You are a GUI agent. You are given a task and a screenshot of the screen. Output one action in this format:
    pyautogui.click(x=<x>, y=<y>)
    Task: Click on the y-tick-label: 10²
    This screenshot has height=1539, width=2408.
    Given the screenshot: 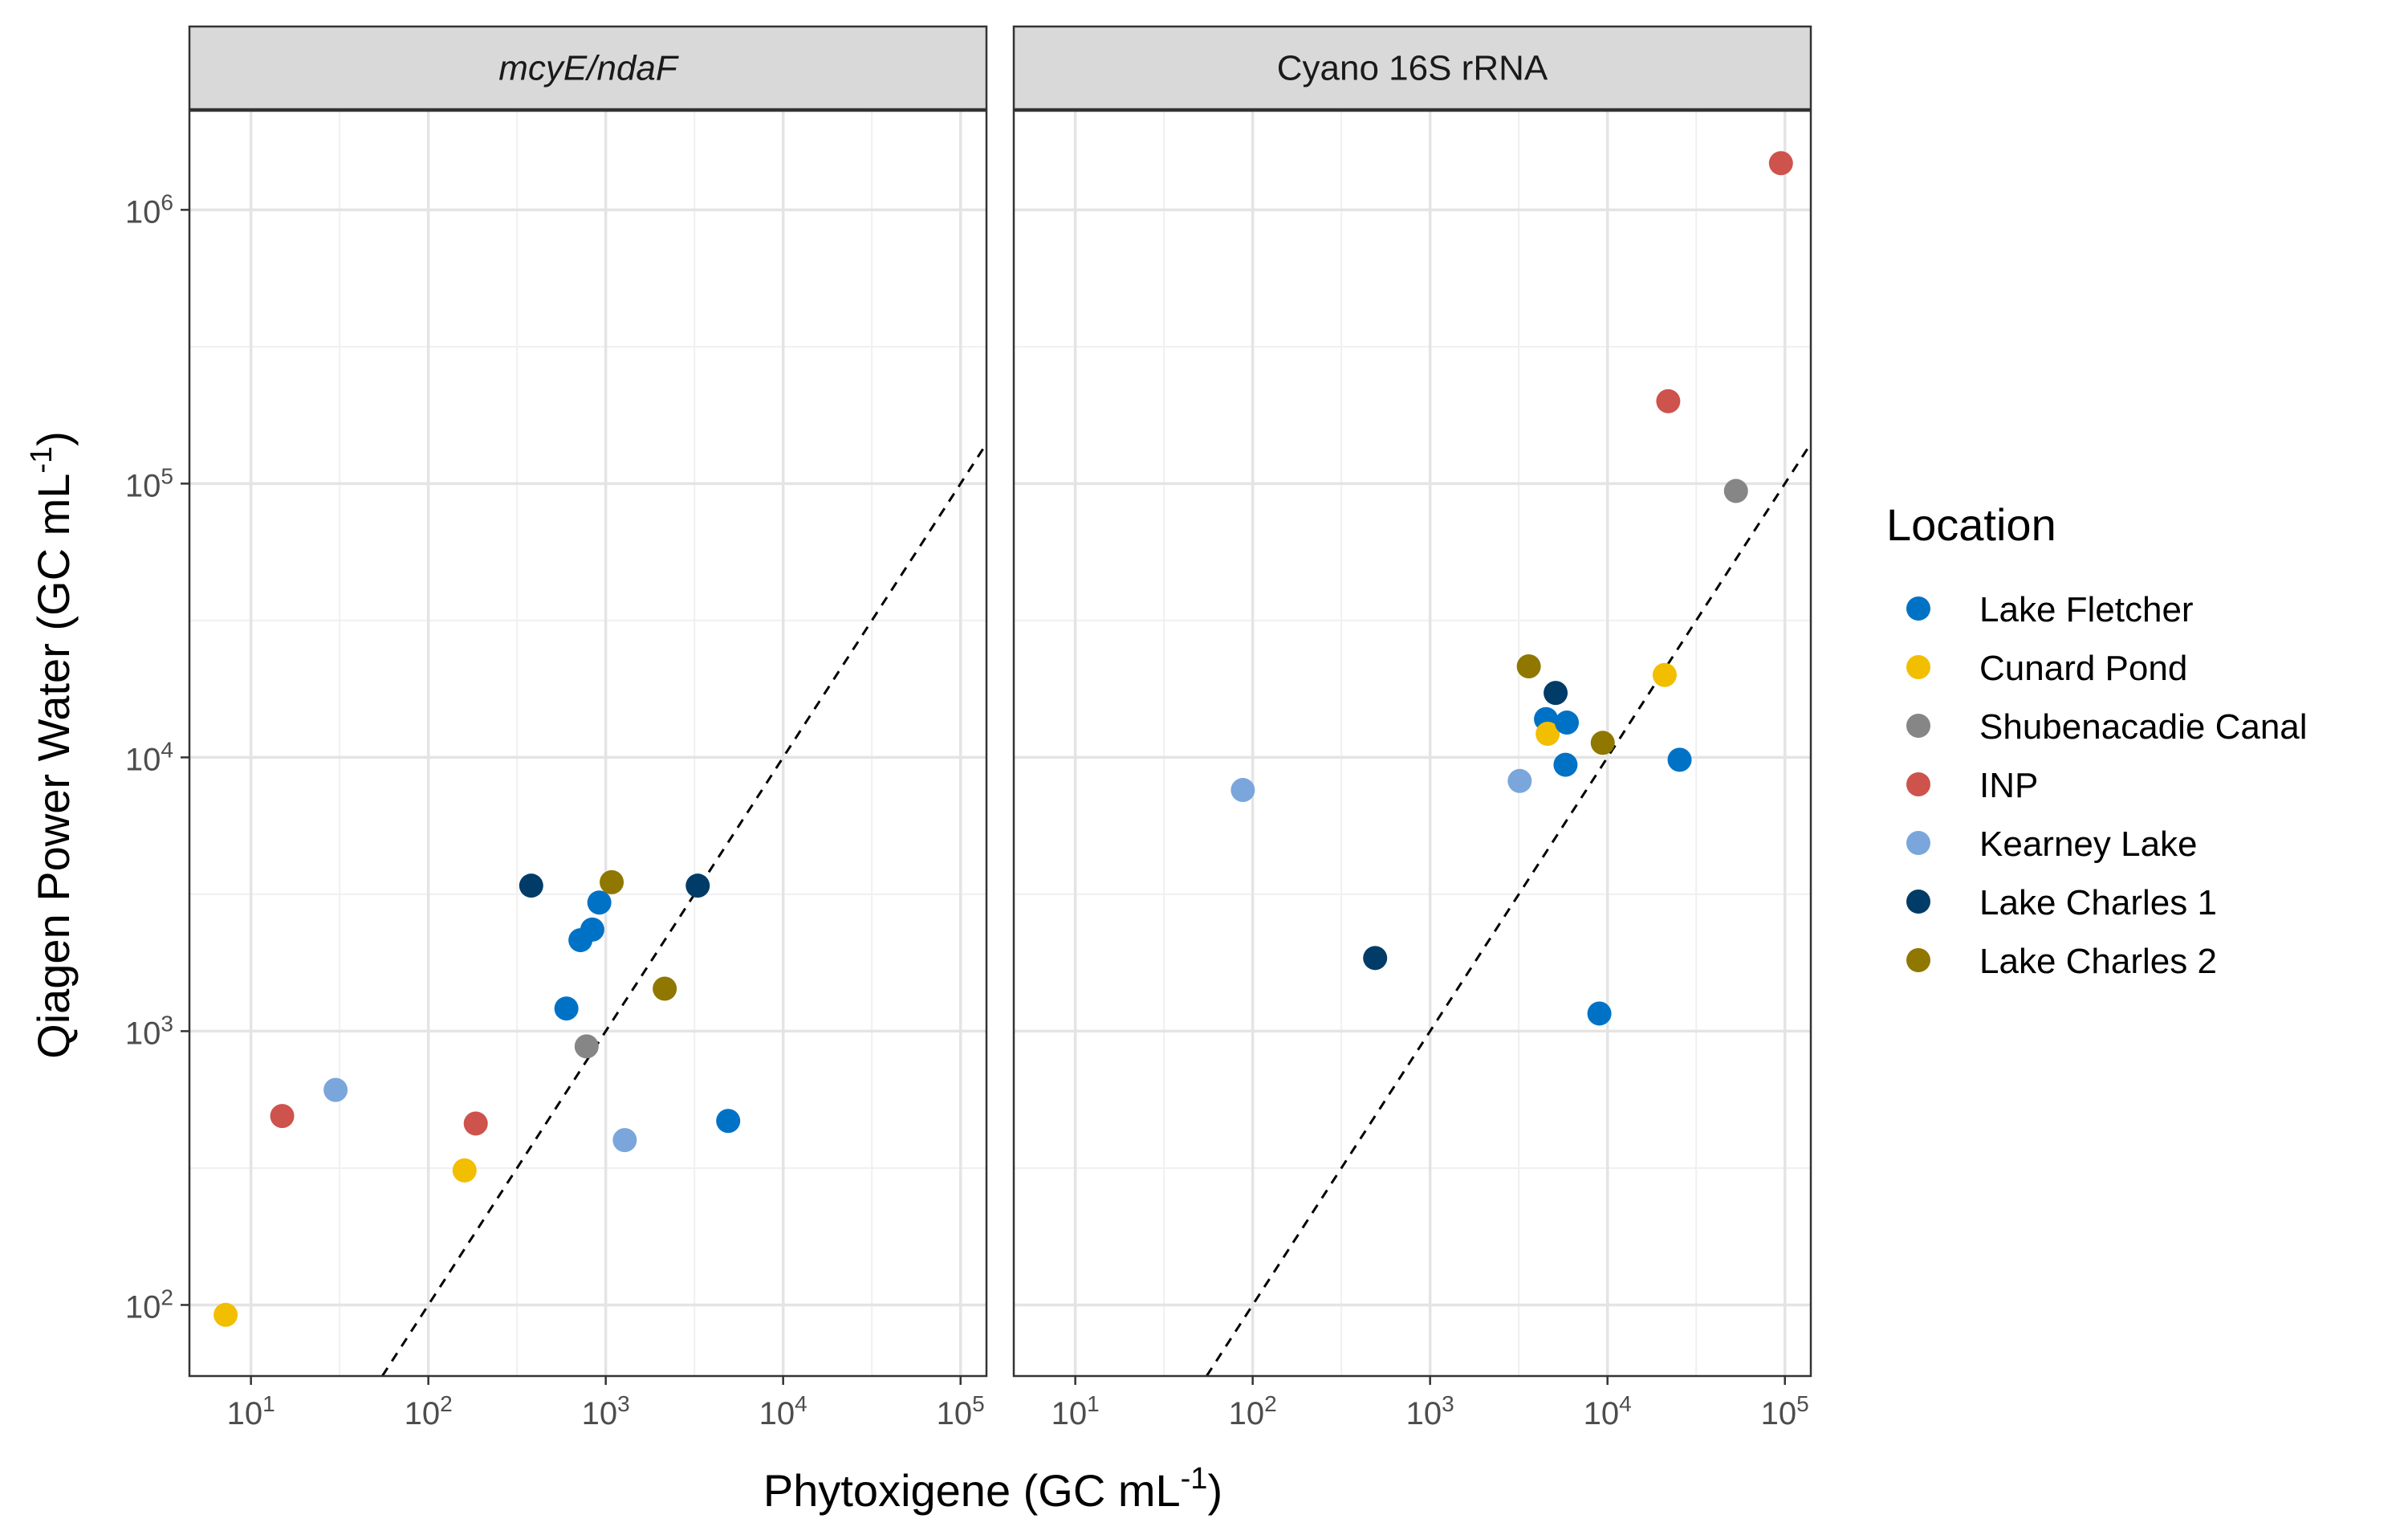 What is the action you would take?
    pyautogui.click(x=149, y=1305)
    